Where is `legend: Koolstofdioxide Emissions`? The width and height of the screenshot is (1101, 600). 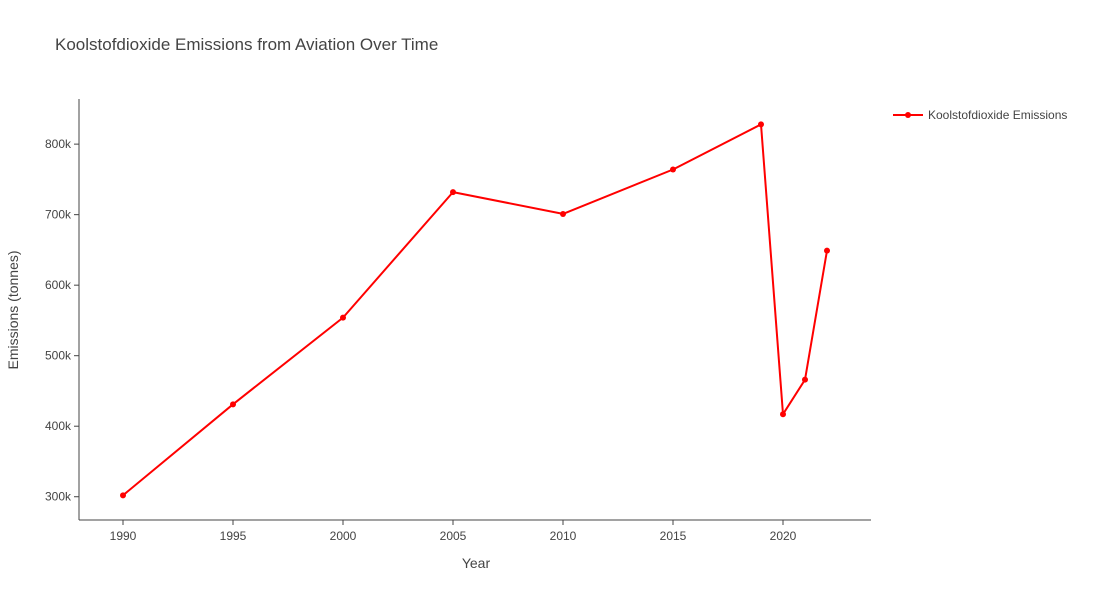
legend: Koolstofdioxide Emissions is located at coordinates (980, 115).